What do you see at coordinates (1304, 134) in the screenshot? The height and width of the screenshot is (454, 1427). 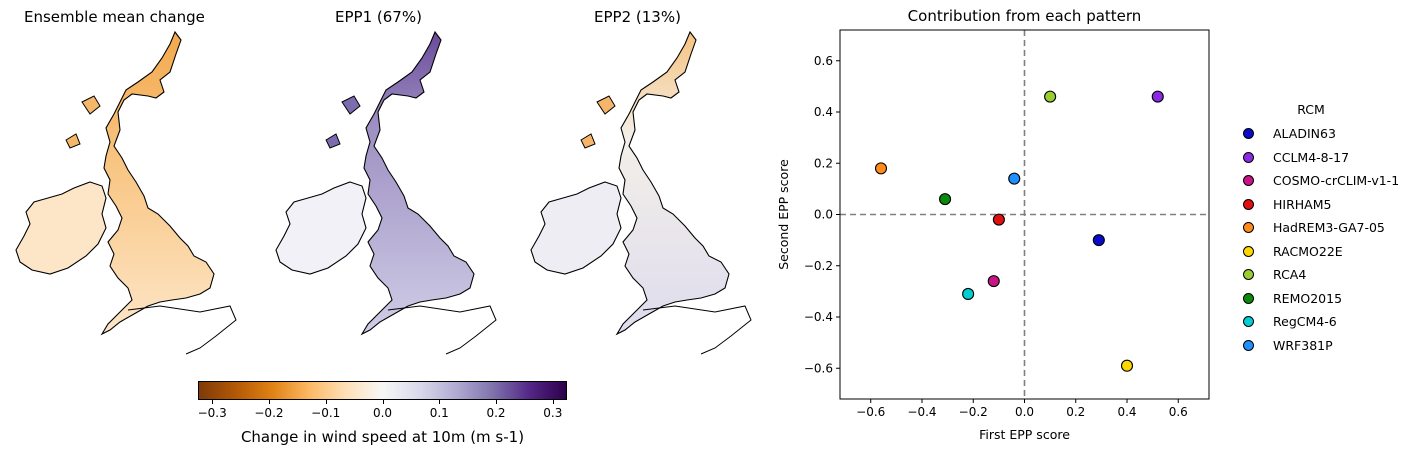 I see `legend-label: ALADIN63` at bounding box center [1304, 134].